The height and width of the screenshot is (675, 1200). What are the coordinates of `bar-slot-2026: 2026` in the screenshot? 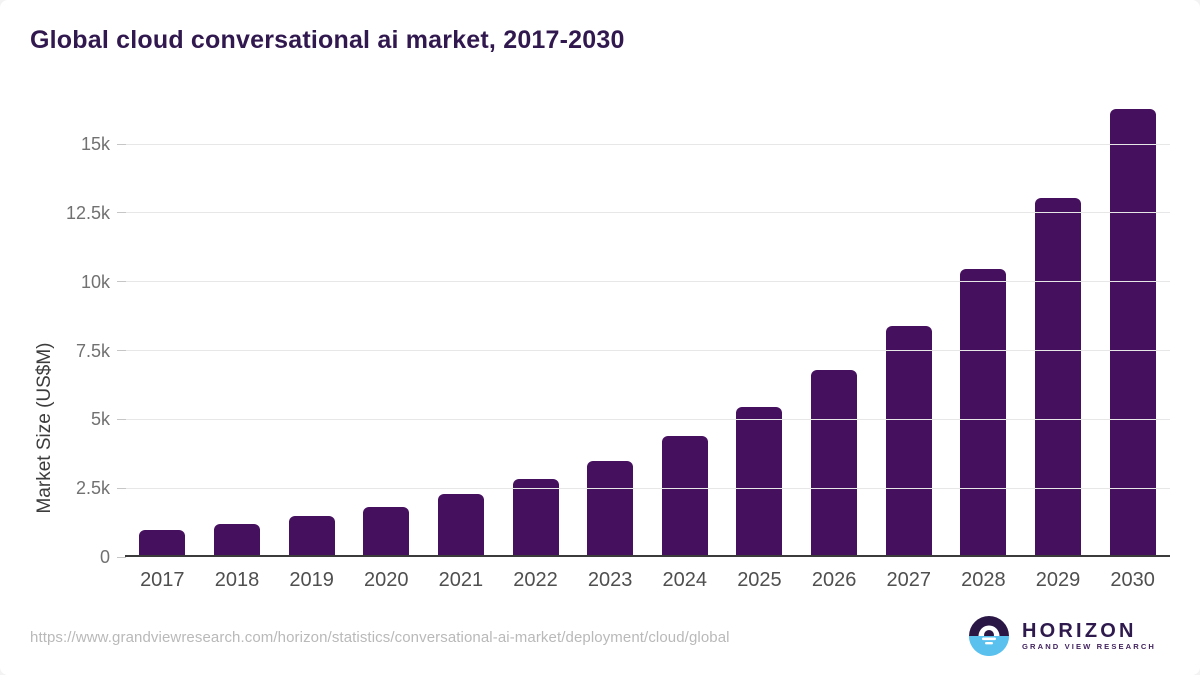 It's located at (834, 345).